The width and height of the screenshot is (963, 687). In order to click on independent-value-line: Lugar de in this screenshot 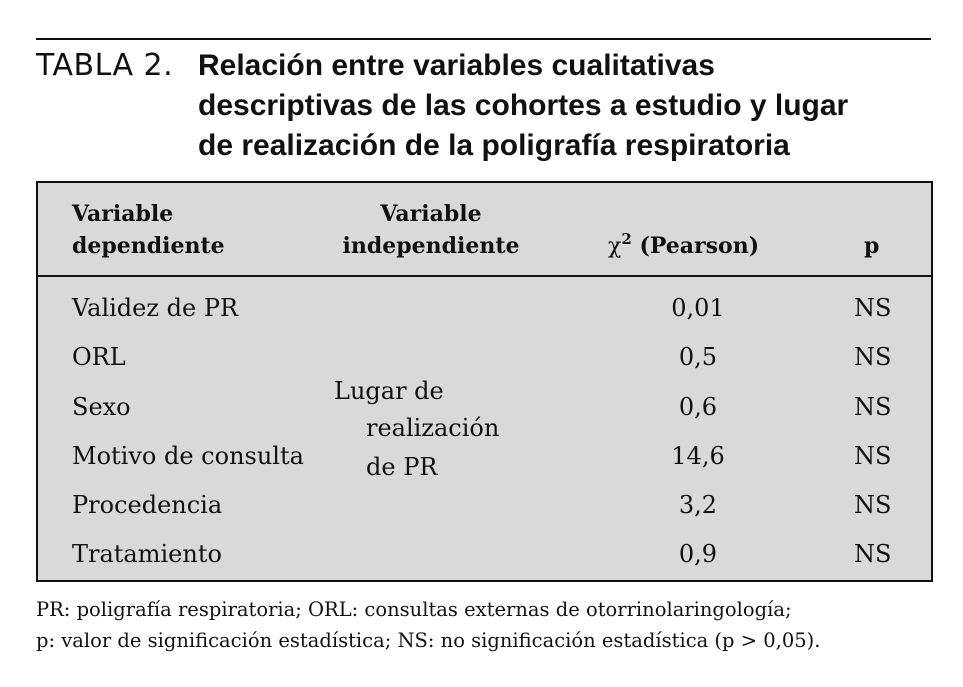, I will do `click(389, 391)`.